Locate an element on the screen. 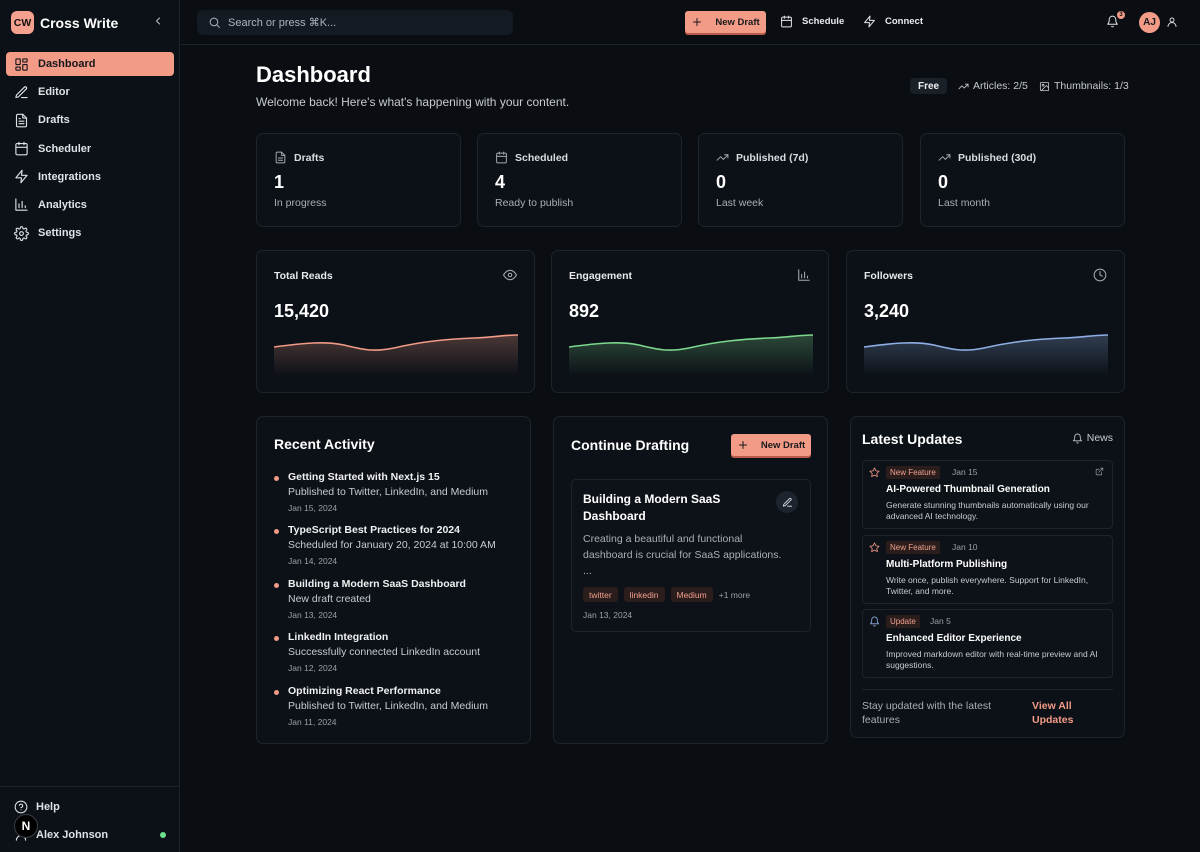 This screenshot has width=1200, height=852. sidebar-item-dashboard: Dashboard is located at coordinates (90, 64).